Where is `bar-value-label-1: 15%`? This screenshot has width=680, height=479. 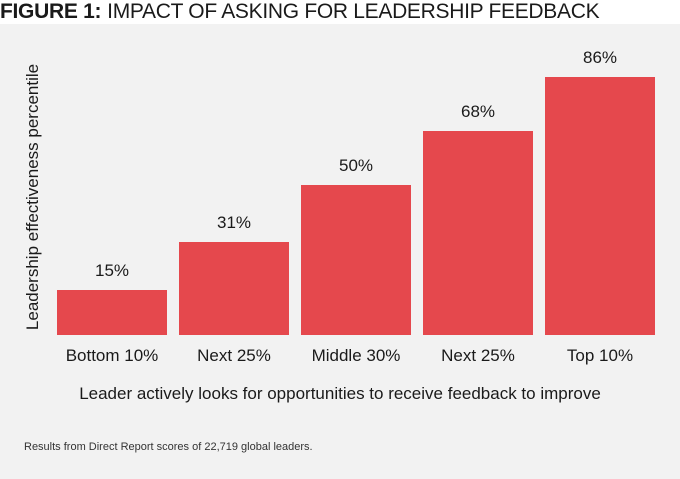
bar-value-label-1: 15% is located at coordinates (112, 270).